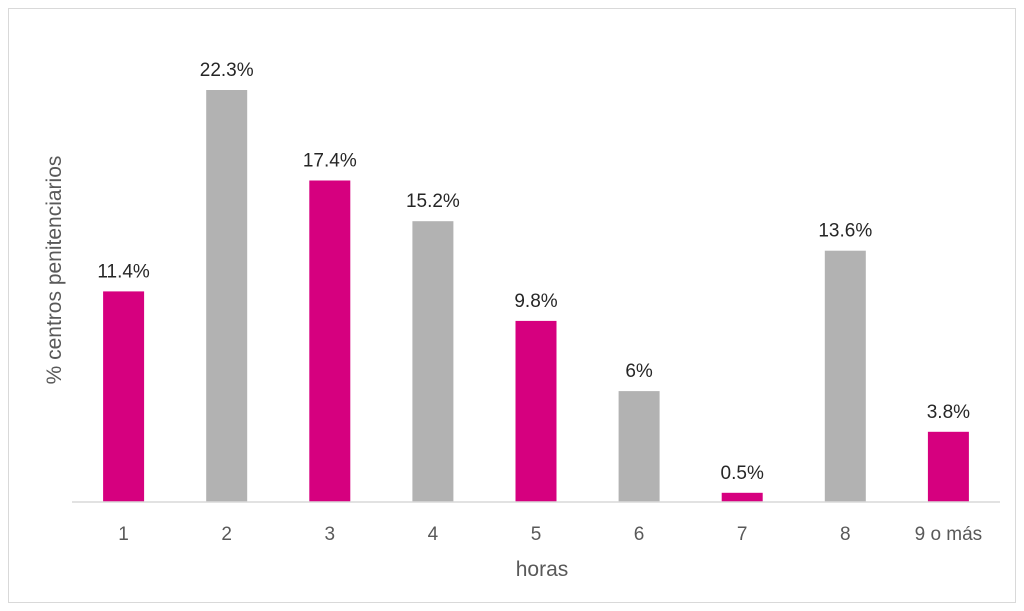 The height and width of the screenshot is (611, 1024). Describe the element at coordinates (226, 534) in the screenshot. I see `x-tick-label-2: 2` at that location.